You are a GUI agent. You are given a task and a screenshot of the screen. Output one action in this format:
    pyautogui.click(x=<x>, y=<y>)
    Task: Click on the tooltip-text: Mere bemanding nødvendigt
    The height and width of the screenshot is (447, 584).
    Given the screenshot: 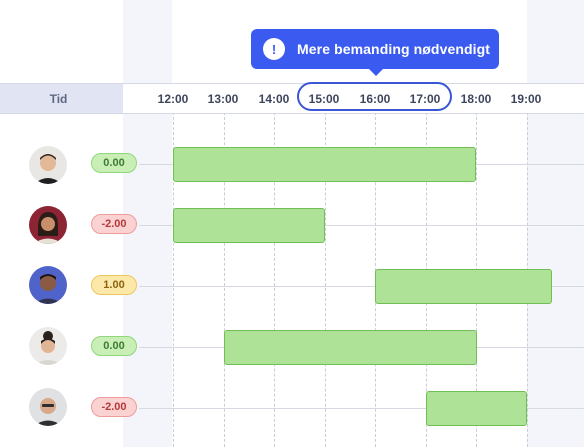 What is the action you would take?
    pyautogui.click(x=394, y=49)
    